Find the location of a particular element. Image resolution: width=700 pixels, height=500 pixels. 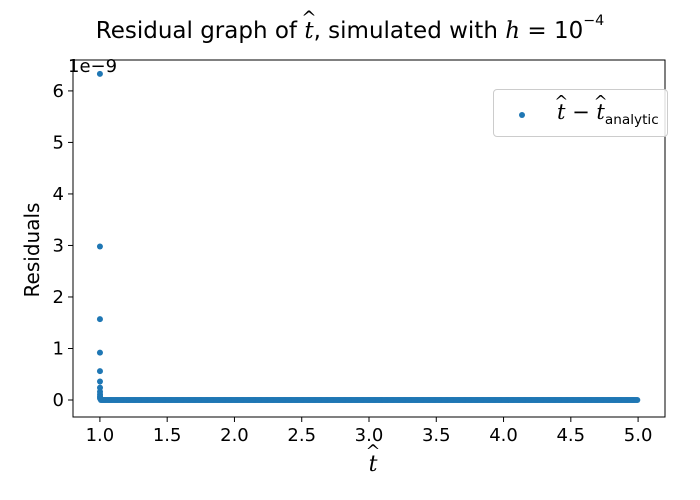

title-variable: t is located at coordinates (308, 31).